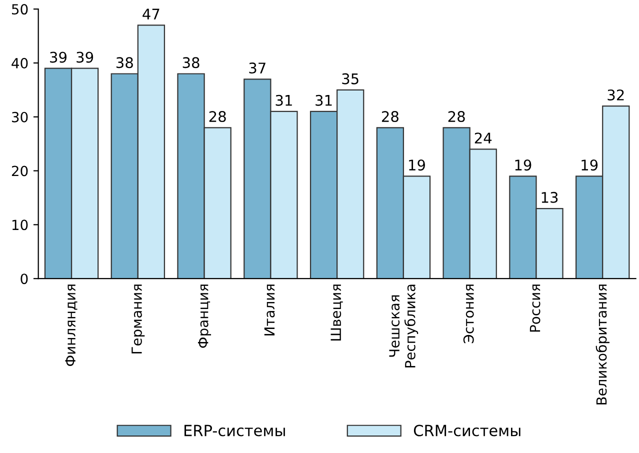 The height and width of the screenshot is (453, 639). What do you see at coordinates (20, 117) in the screenshot?
I see `y-tick-label: 30` at bounding box center [20, 117].